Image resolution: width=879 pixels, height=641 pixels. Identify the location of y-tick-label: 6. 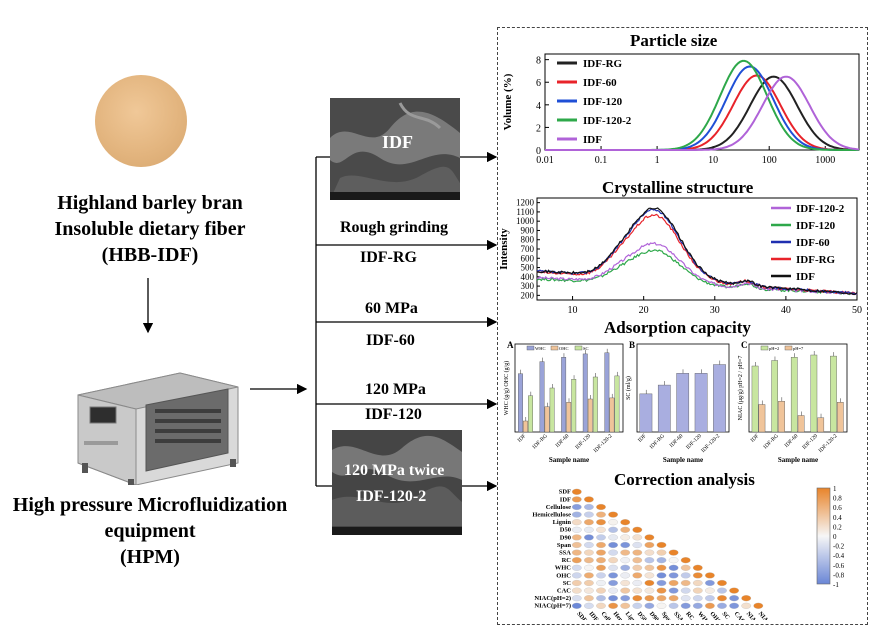
(538, 83).